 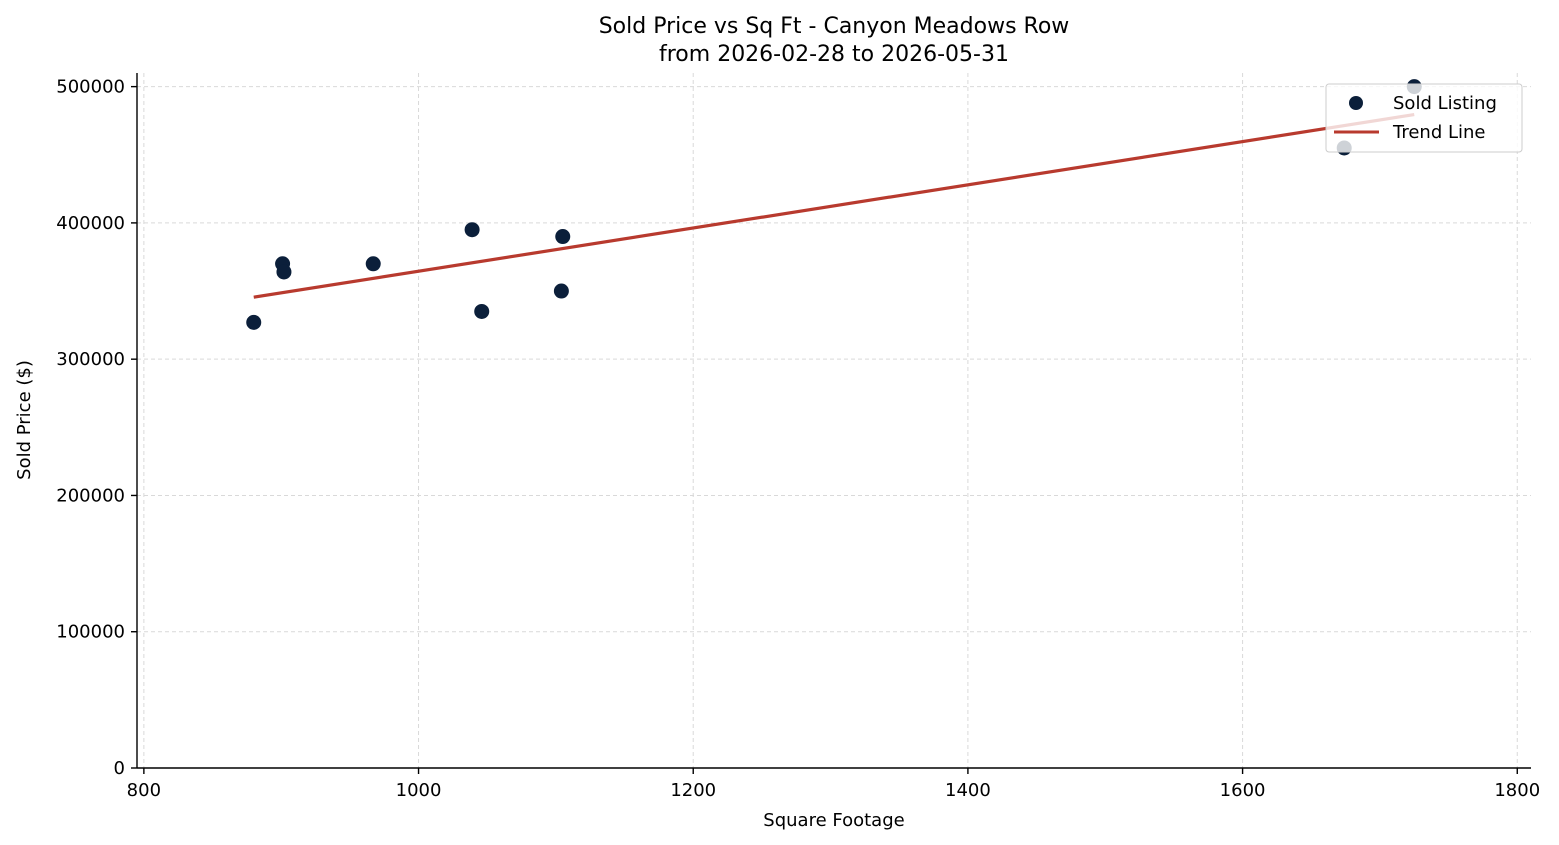 What do you see at coordinates (90, 632) in the screenshot?
I see `y-tick-label: 100000` at bounding box center [90, 632].